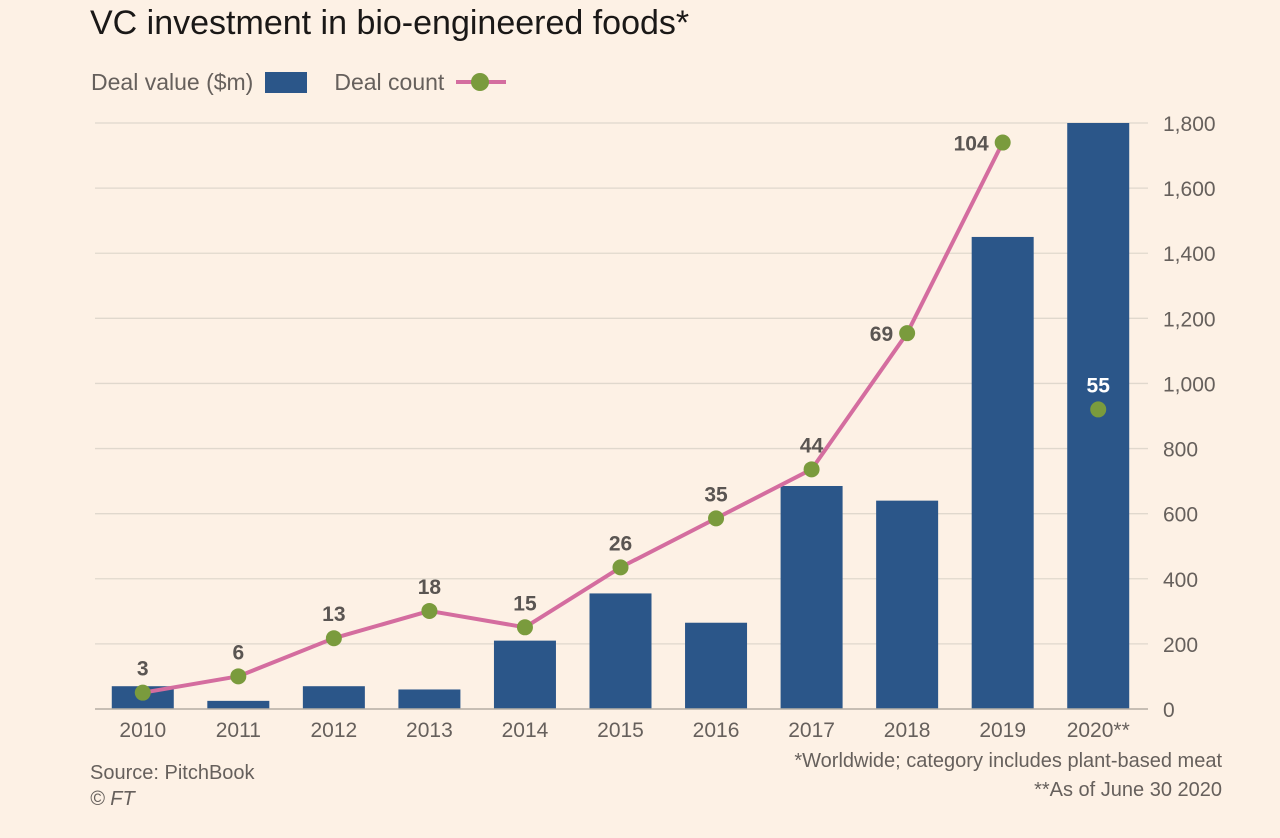  I want to click on y-tick-label: 1,000, so click(1189, 384).